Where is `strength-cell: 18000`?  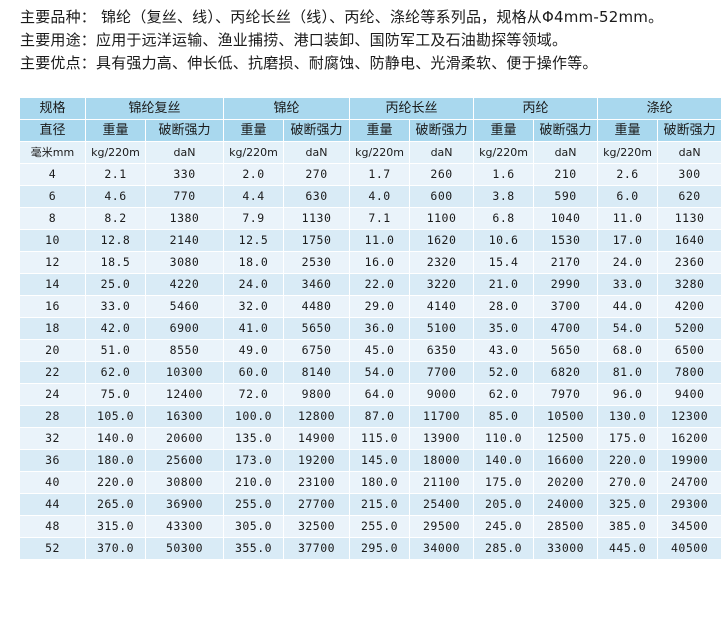 strength-cell: 18000 is located at coordinates (442, 460).